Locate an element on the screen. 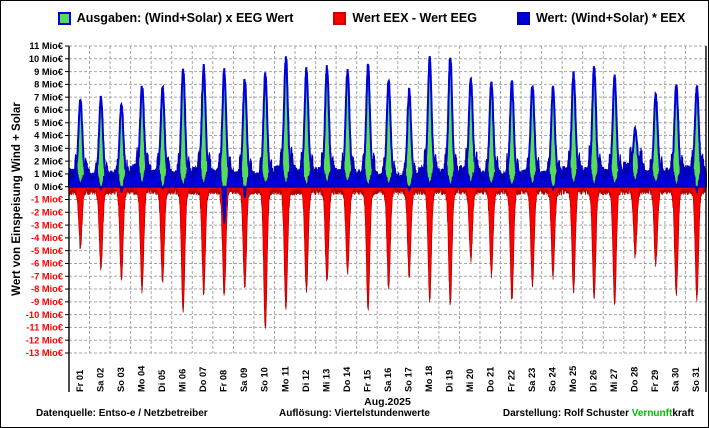  svg-text: Do 28 is located at coordinates (635, 379).